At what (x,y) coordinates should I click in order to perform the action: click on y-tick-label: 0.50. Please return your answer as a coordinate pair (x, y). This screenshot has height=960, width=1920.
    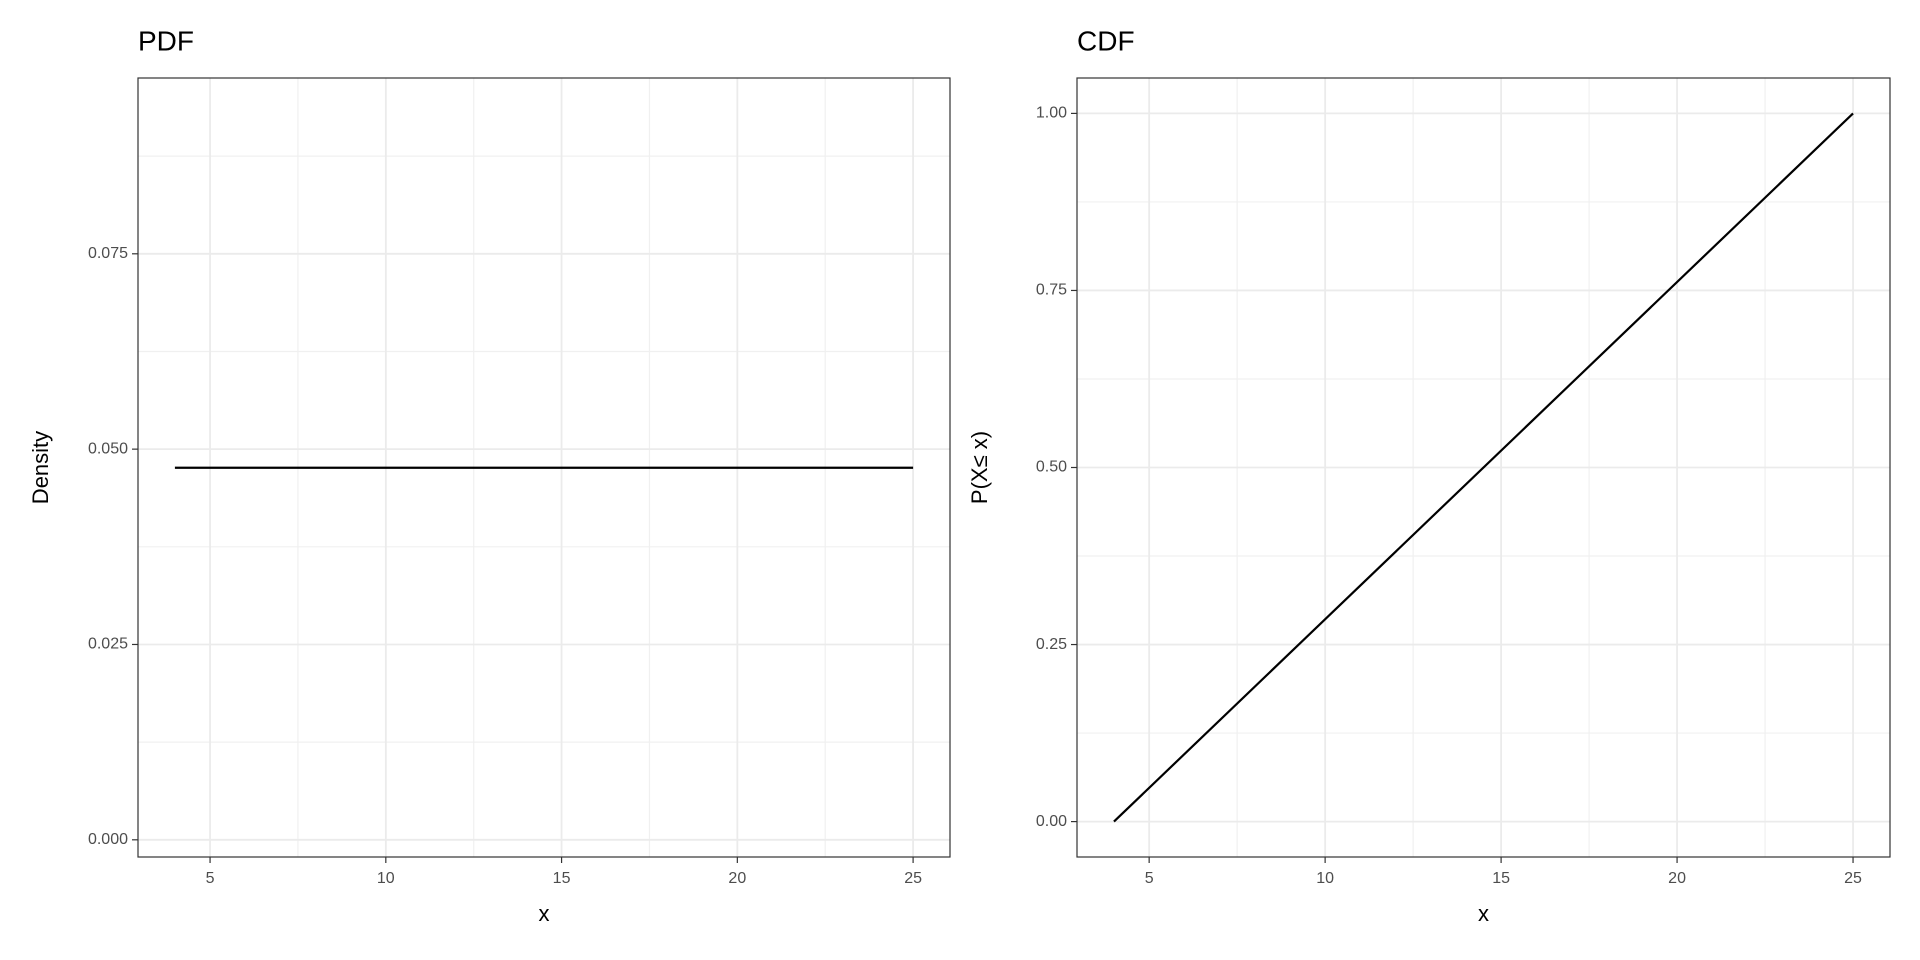
    Looking at the image, I should click on (1051, 467).